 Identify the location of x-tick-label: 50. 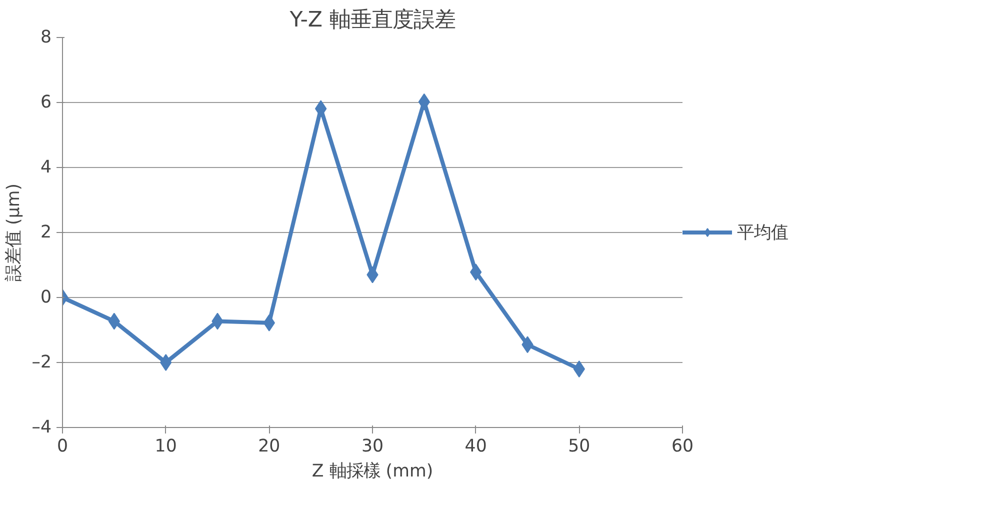
(579, 446).